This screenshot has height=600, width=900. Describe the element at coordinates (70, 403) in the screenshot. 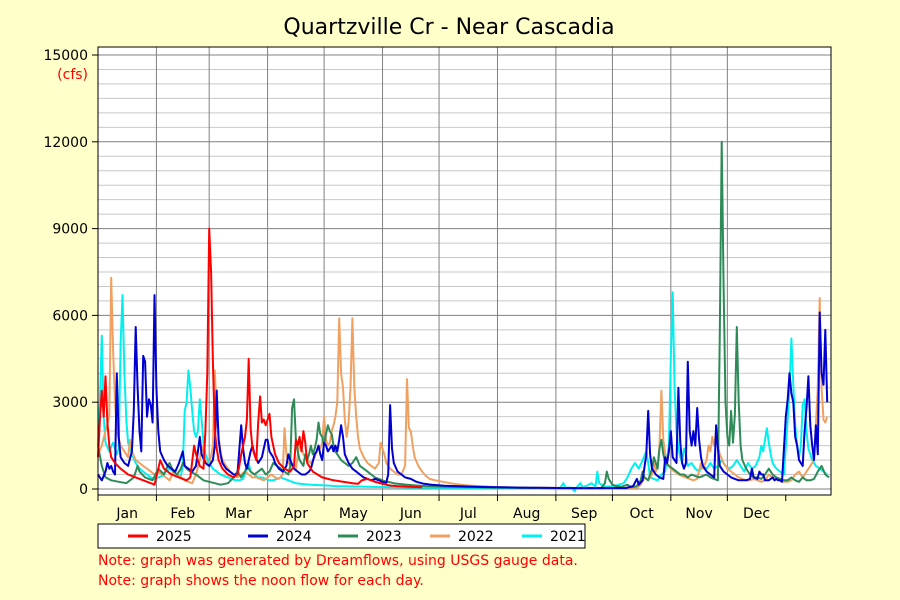

I see `y-tick-label: 3000` at that location.